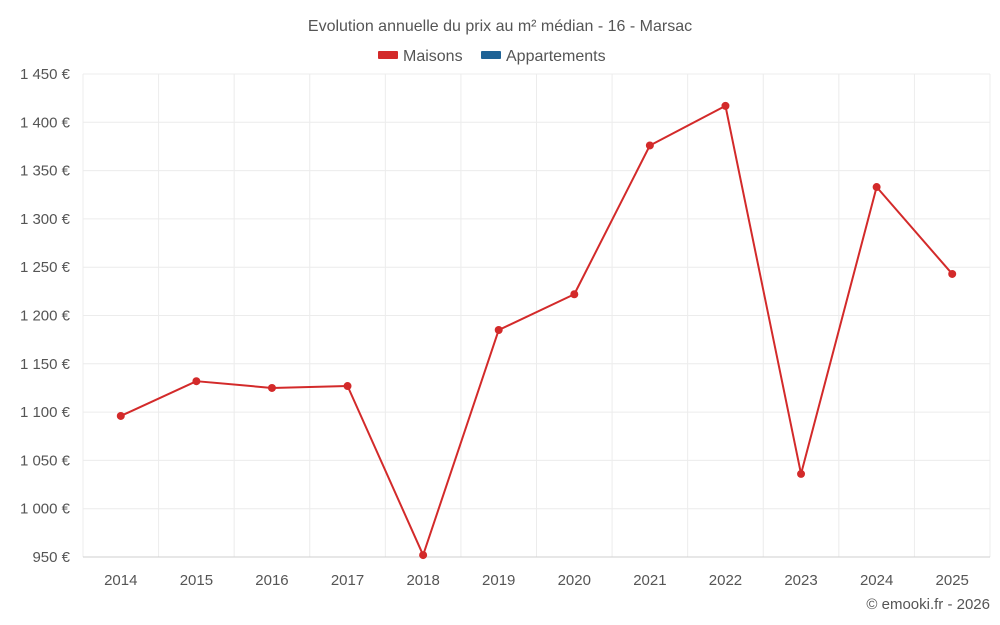 The image size is (1000, 625). I want to click on y-tick-label: 1 100 €, so click(45, 412).